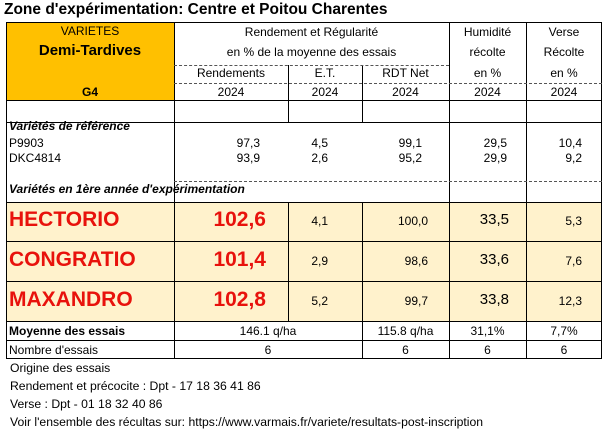  Describe the element at coordinates (64, 219) in the screenshot. I see `variety-name-hectorio: HECTORIO` at that location.